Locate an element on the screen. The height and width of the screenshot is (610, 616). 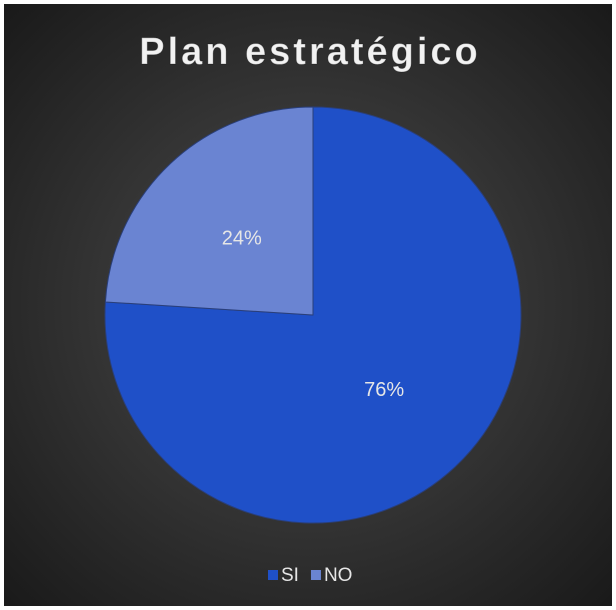
legend: SI NO is located at coordinates (310, 575).